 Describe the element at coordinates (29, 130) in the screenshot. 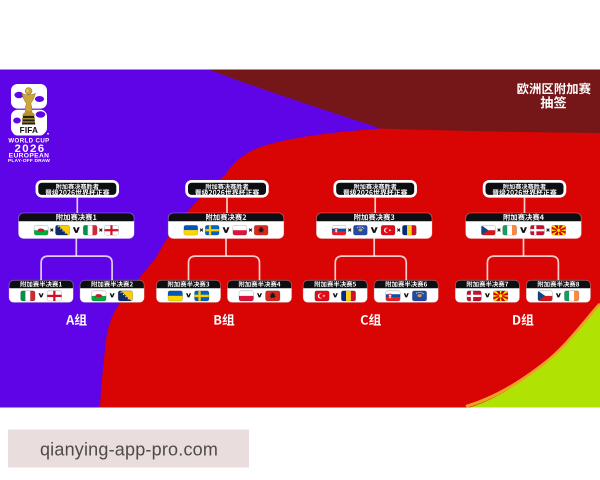

I see `svg-text: FIFA` at that location.